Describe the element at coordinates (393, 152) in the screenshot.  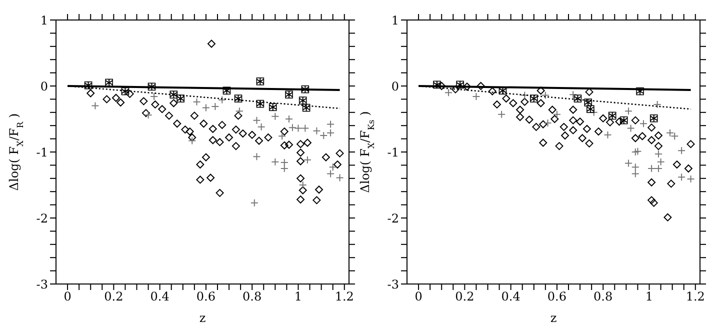
I see `y-tick-label: -1` at that location.